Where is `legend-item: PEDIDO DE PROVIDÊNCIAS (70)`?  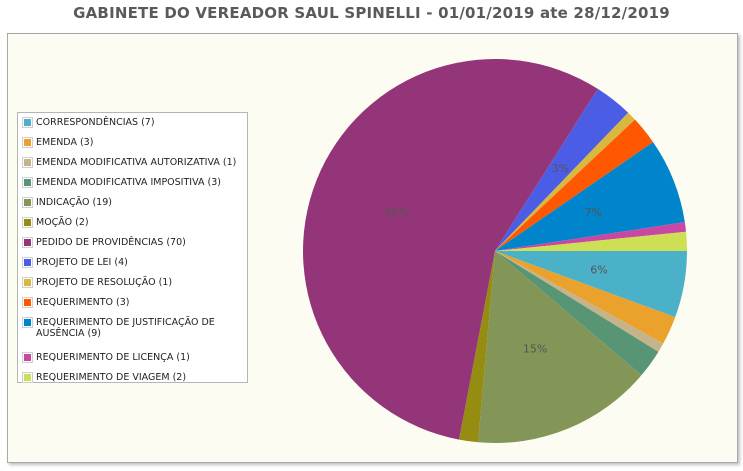
legend-item: PEDIDO DE PROVIDÊNCIAS (70) is located at coordinates (133, 242).